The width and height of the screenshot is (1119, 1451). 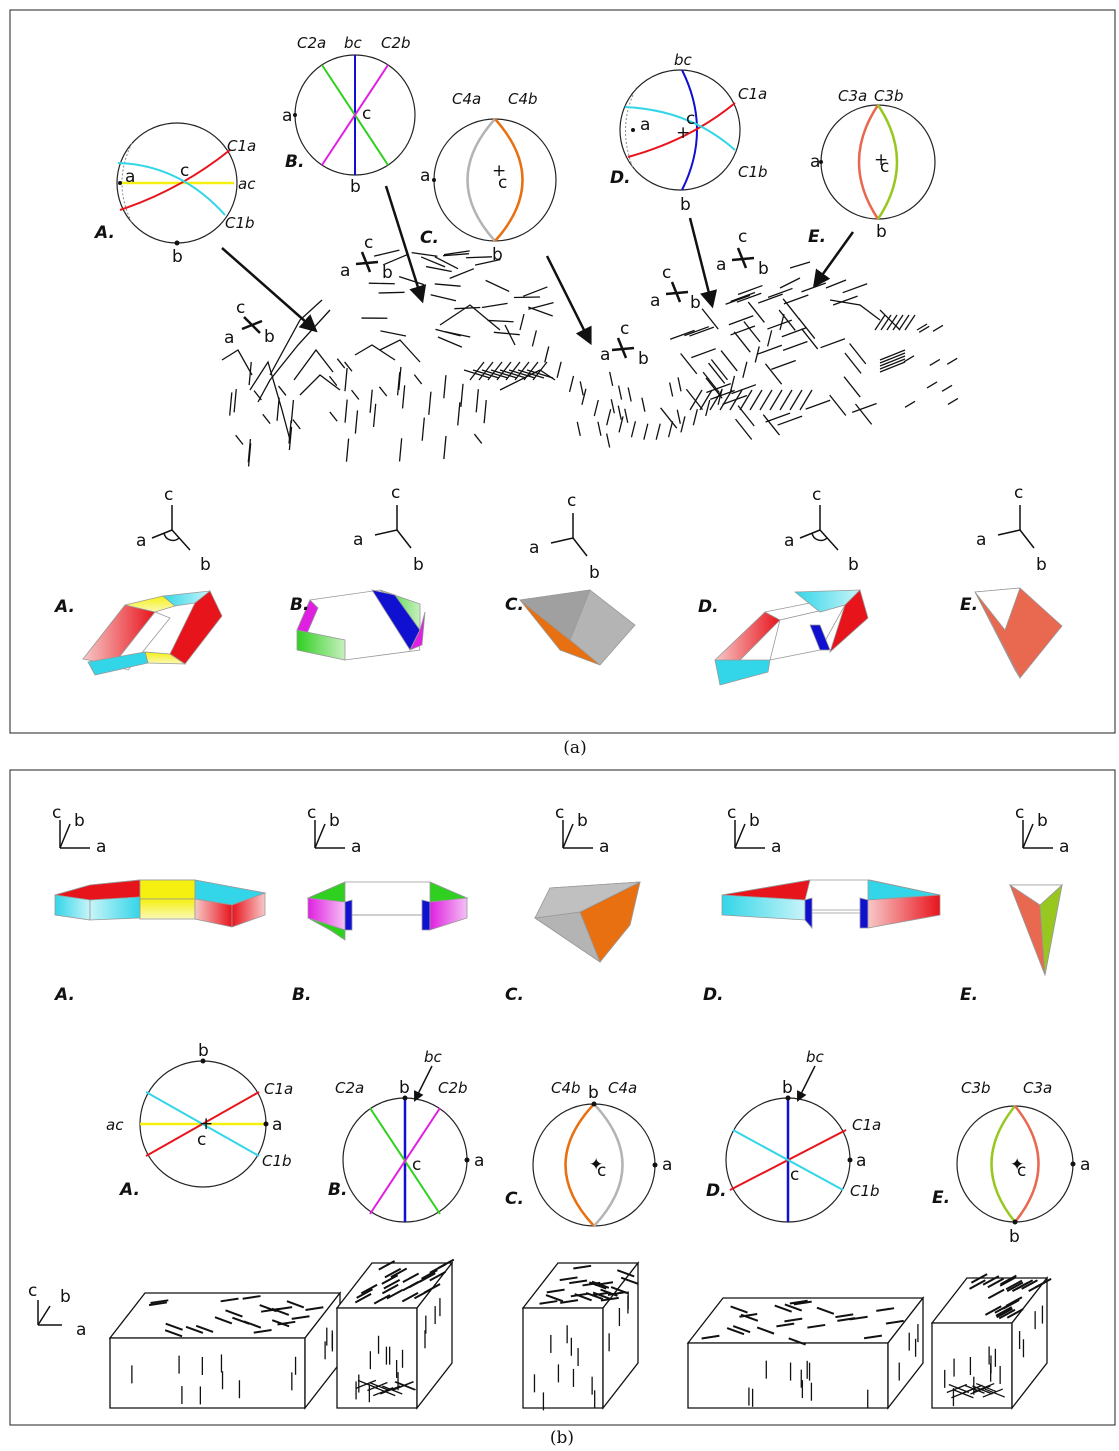 I want to click on crystal-c-b, so click(x=587, y=922).